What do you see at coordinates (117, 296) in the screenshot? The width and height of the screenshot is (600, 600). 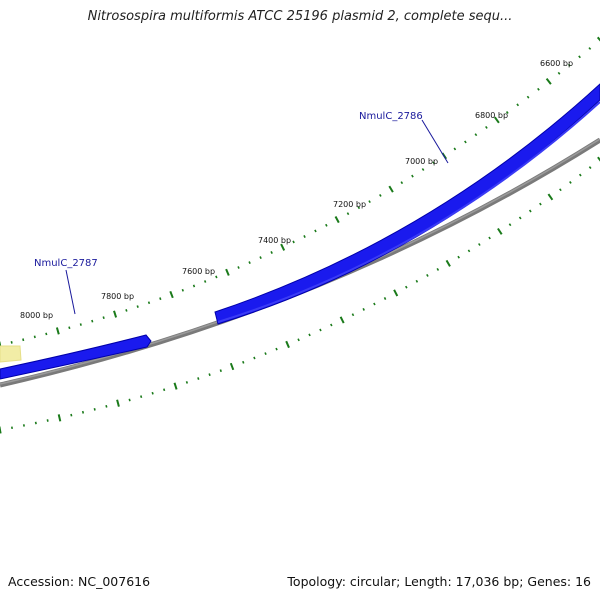 I see `position-label-7800: 7800 bp` at bounding box center [117, 296].